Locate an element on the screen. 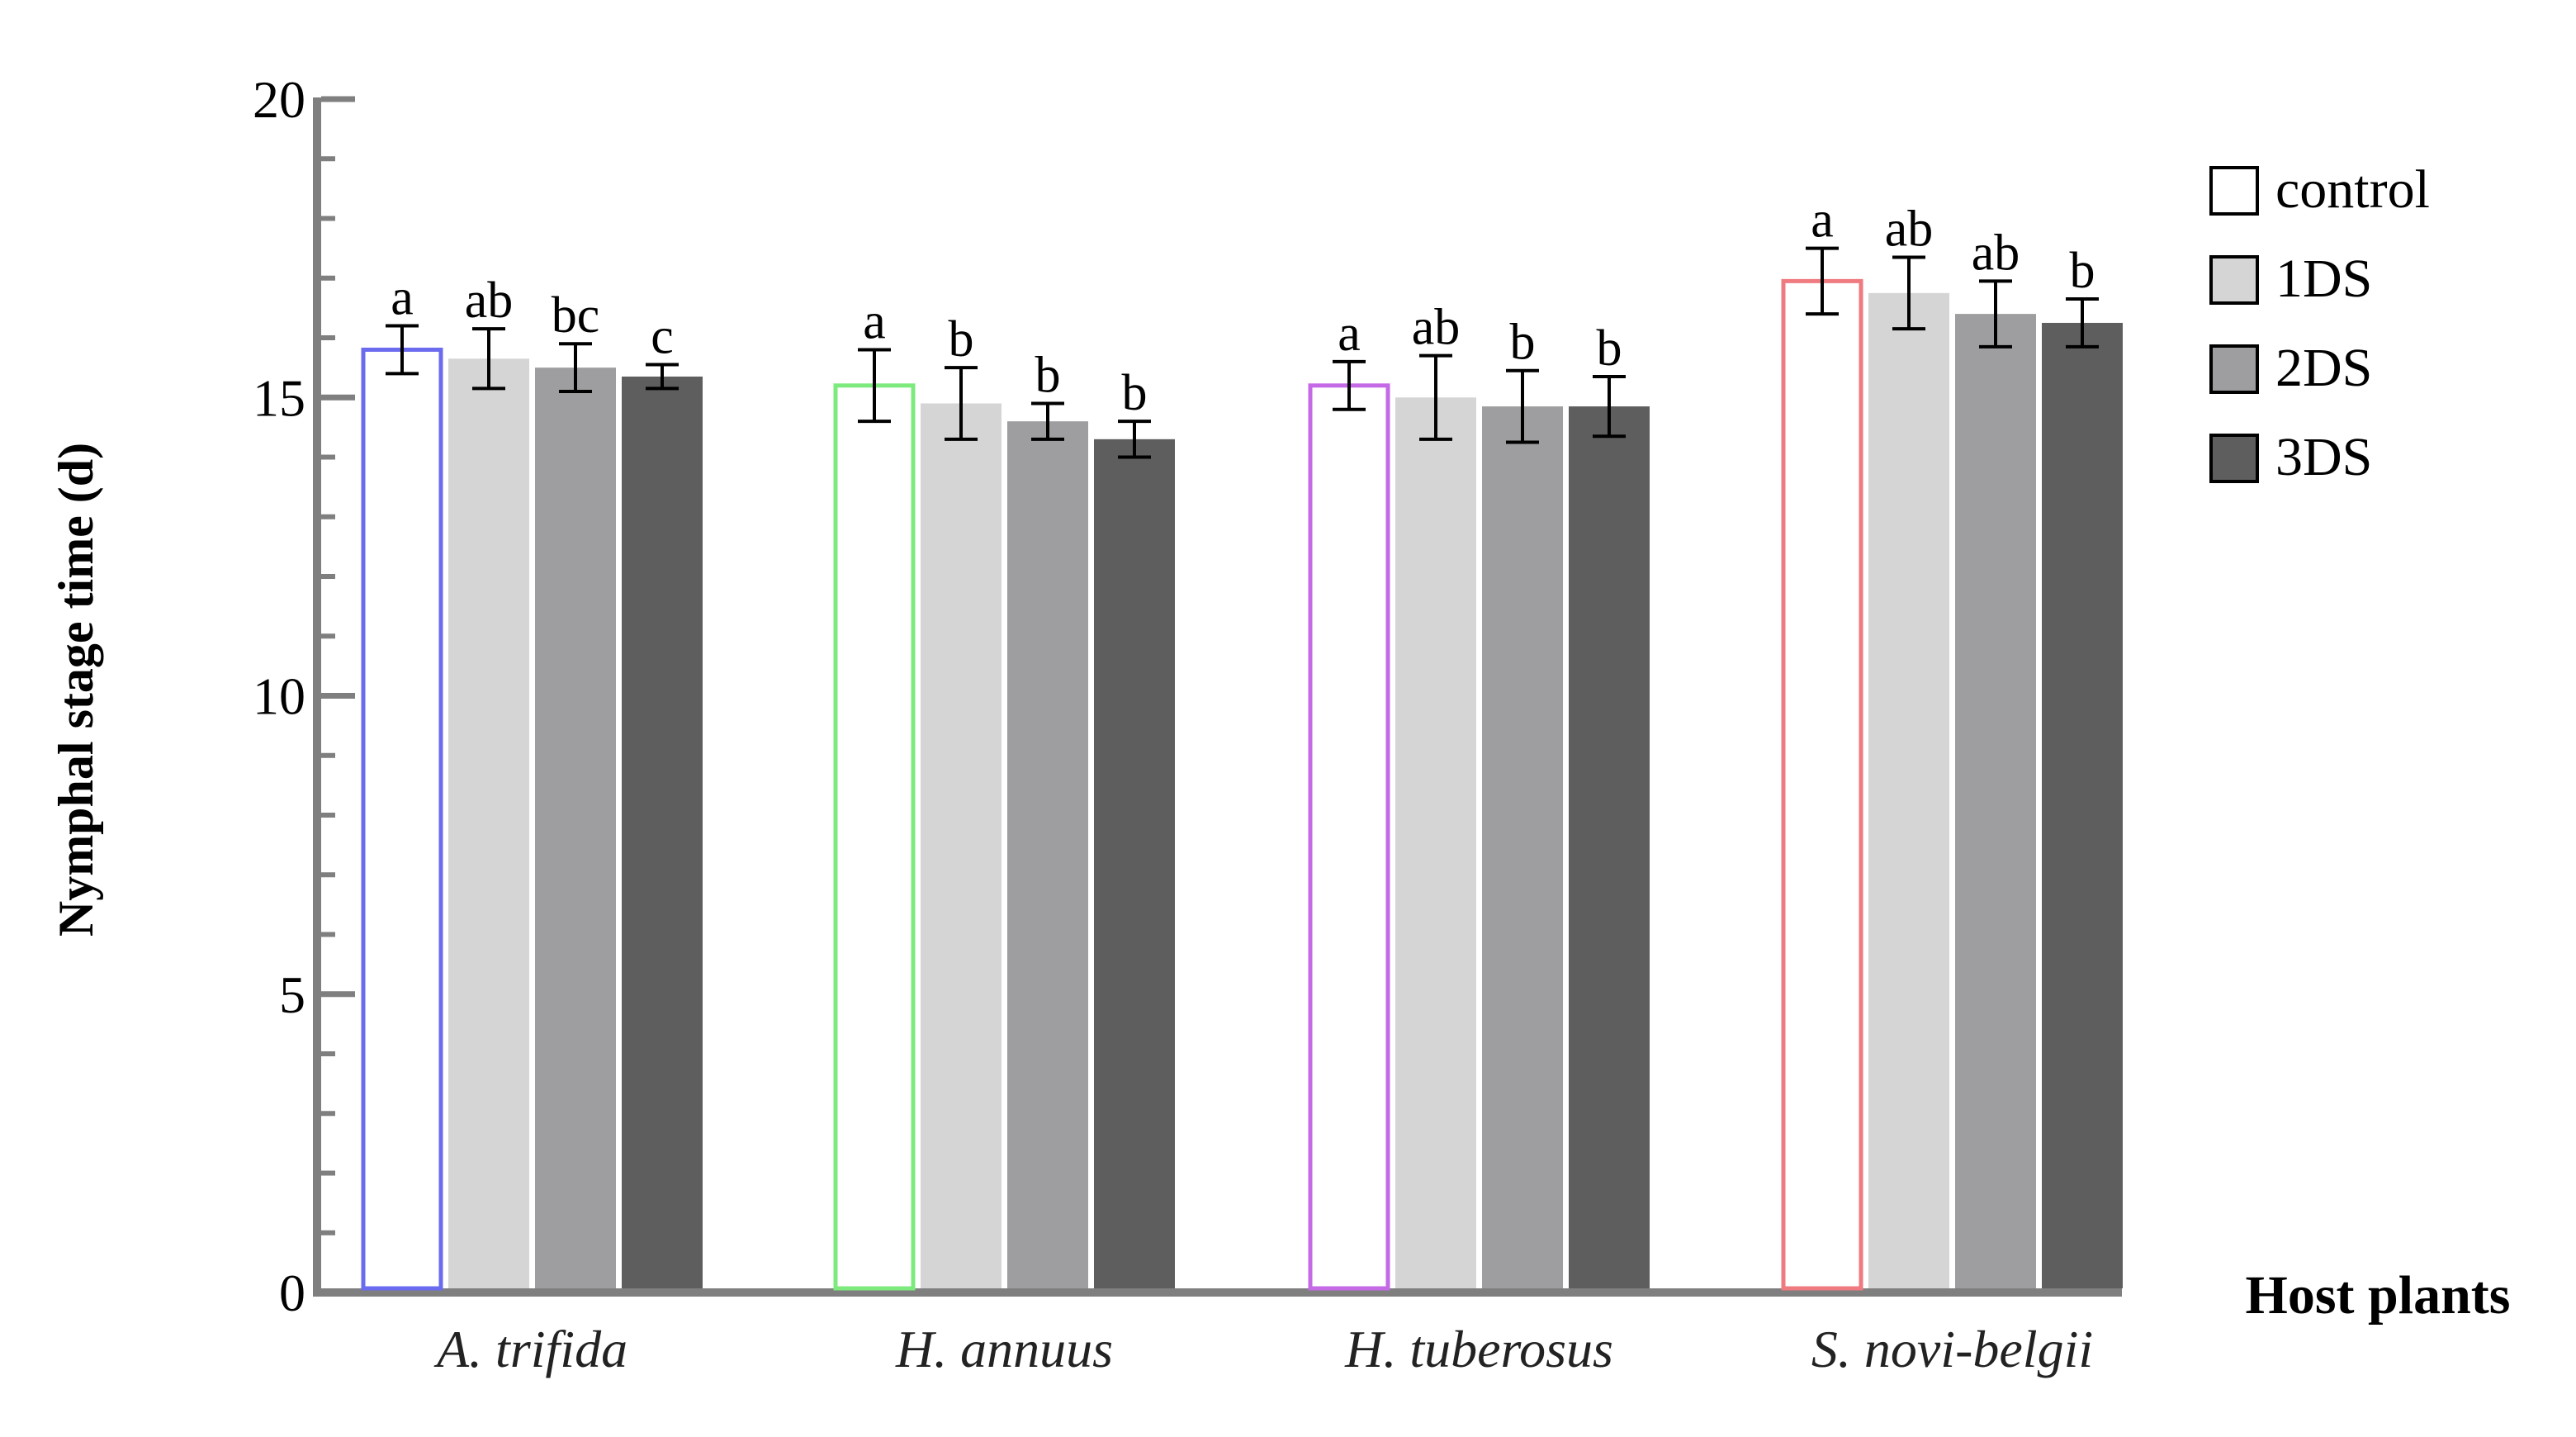  y-tick-label: 15 is located at coordinates (279, 398).